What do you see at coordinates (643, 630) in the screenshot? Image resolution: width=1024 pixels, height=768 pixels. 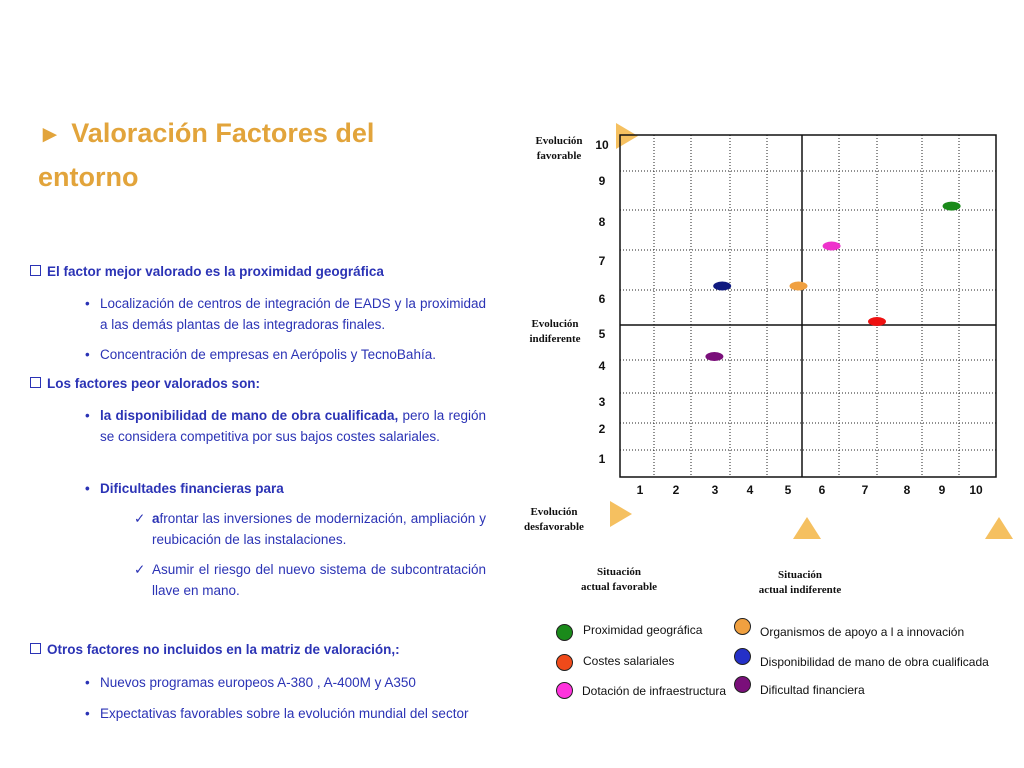 I see `legend-label: Proximidad geográfica` at bounding box center [643, 630].